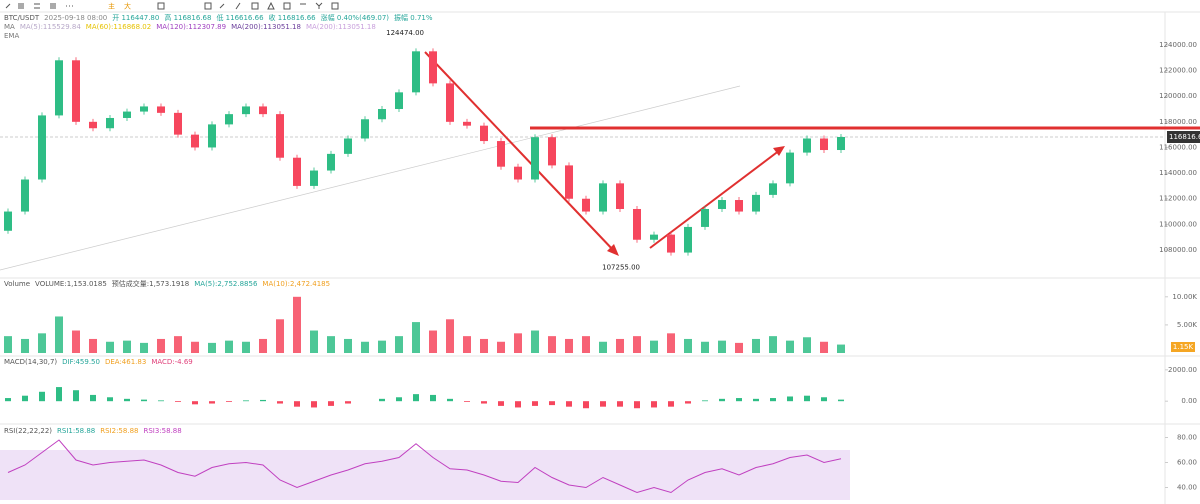  What do you see at coordinates (187, 17) in the screenshot?
I see `legend-item: 高 116816.68` at bounding box center [187, 17].